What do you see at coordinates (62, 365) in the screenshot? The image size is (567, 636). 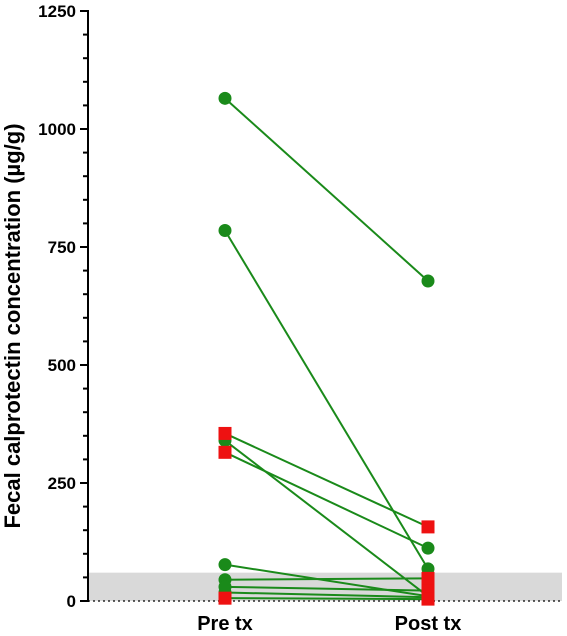 I see `y-tick-label: 500` at bounding box center [62, 365].